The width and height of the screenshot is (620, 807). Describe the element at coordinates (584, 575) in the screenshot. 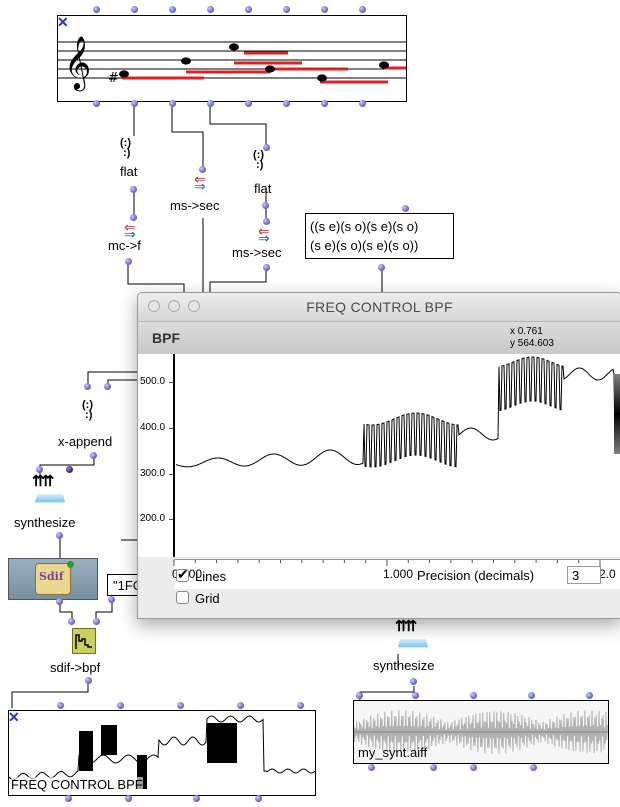

I see `precision-input: 3` at that location.